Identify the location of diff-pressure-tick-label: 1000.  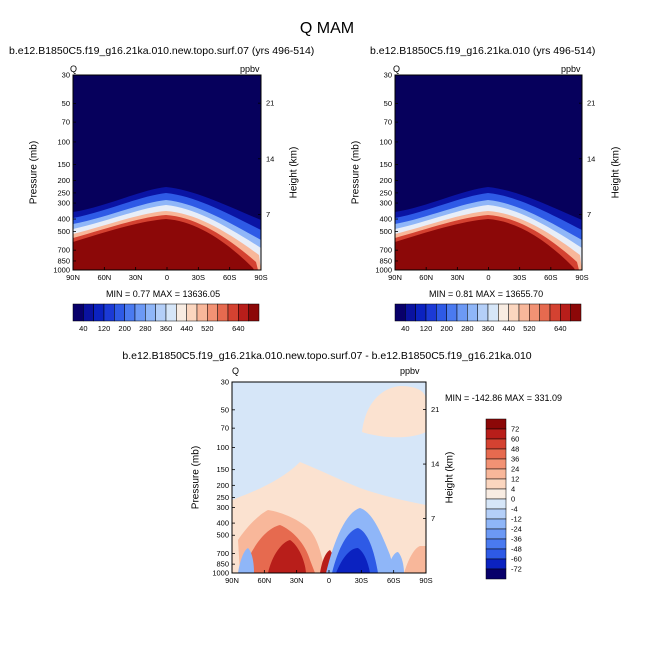
(220, 573).